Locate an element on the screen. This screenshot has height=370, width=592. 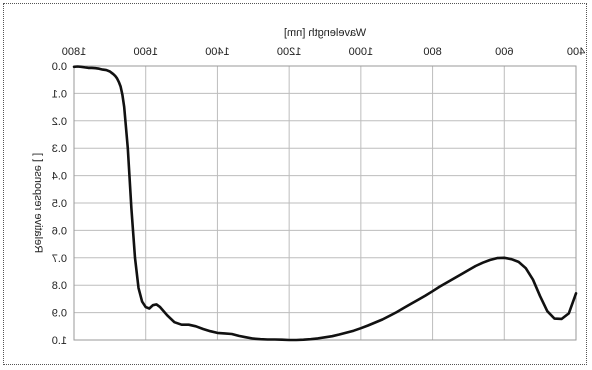
x-tick-label: 1200 is located at coordinates (289, 52).